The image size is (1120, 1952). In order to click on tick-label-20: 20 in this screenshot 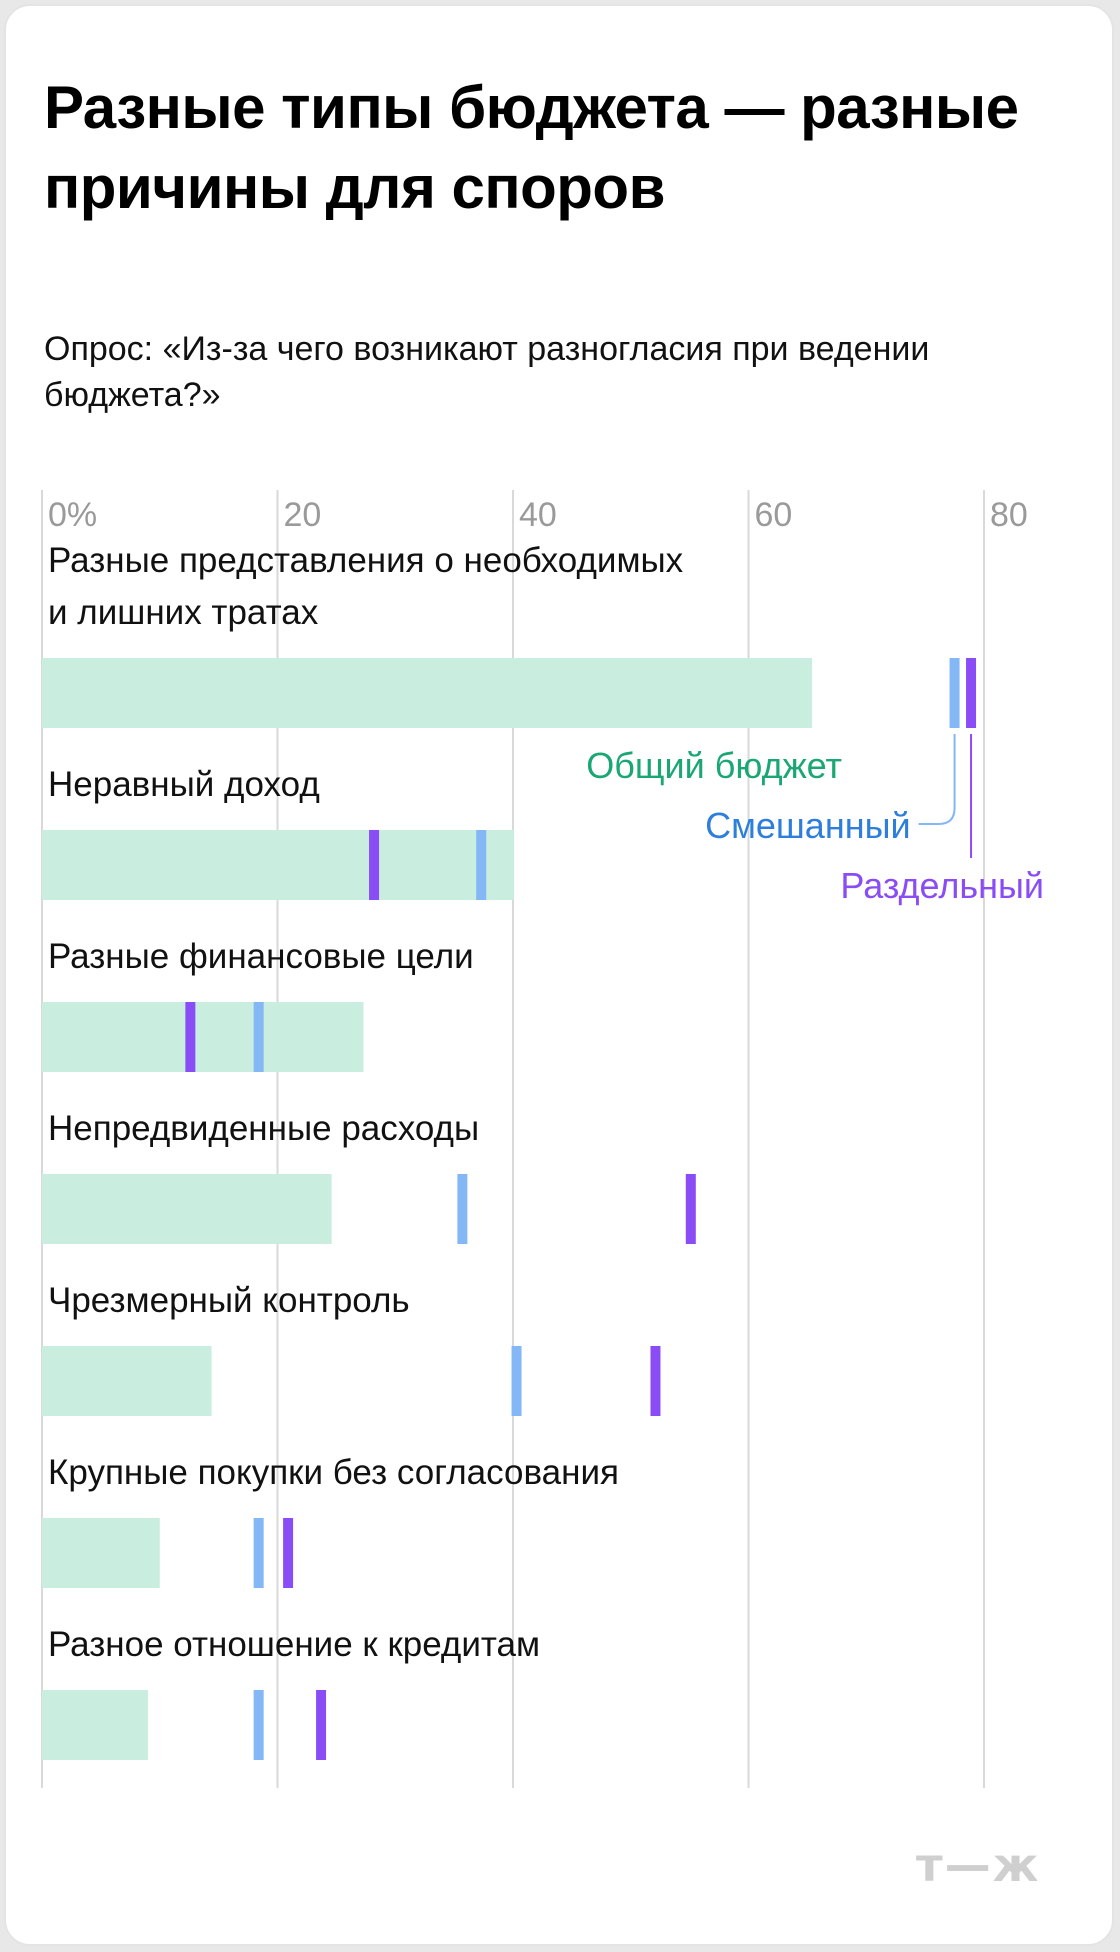, I will do `click(303, 515)`.